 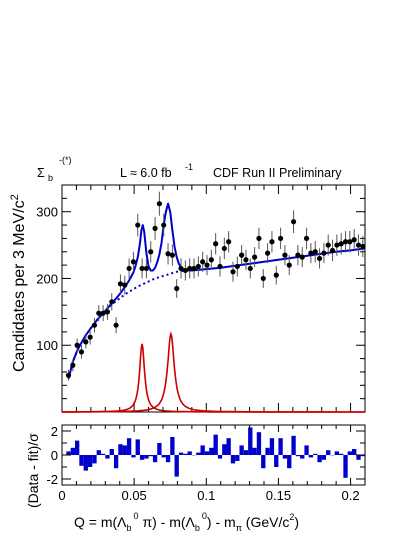 I want to click on x-tick-label: 0.1, so click(x=206, y=495).